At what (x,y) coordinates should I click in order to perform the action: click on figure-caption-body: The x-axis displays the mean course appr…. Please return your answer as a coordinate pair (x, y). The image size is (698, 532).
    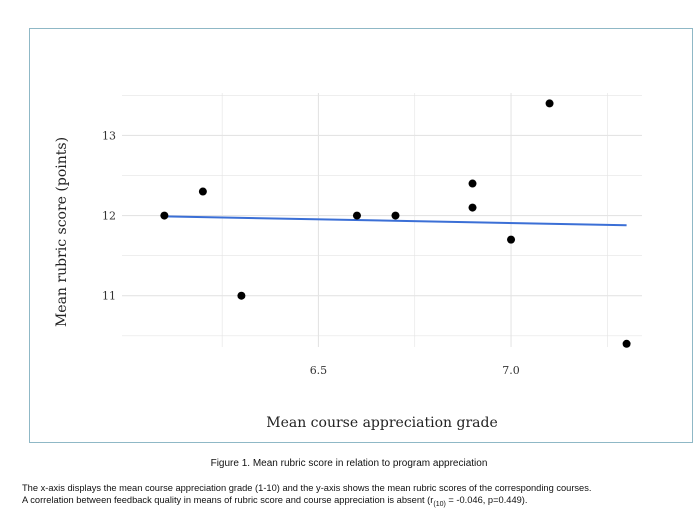
    Looking at the image, I should click on (352, 496).